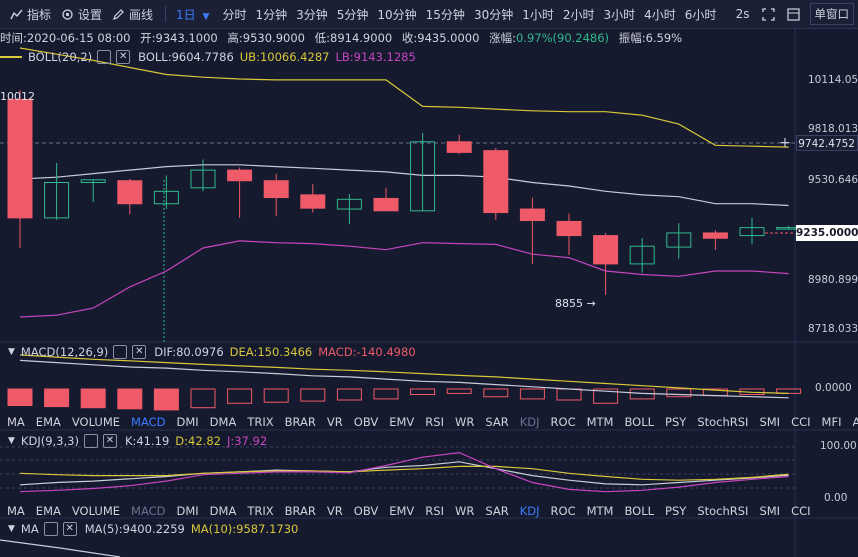 This screenshot has height=557, width=858. What do you see at coordinates (64, 352) in the screenshot?
I see `macd-name: MACD(12,26,9)` at bounding box center [64, 352].